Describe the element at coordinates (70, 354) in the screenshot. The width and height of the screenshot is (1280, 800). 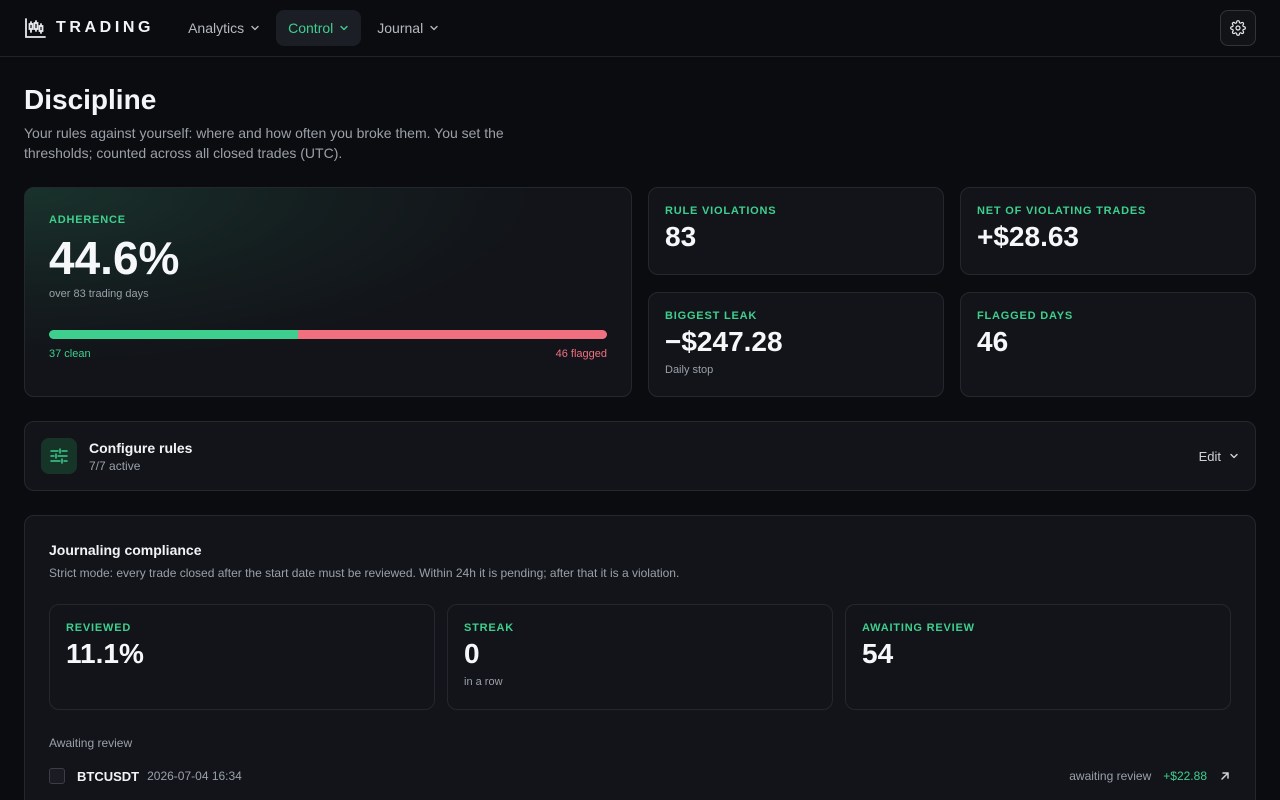
I see `clean-days-label: 37 clean` at that location.